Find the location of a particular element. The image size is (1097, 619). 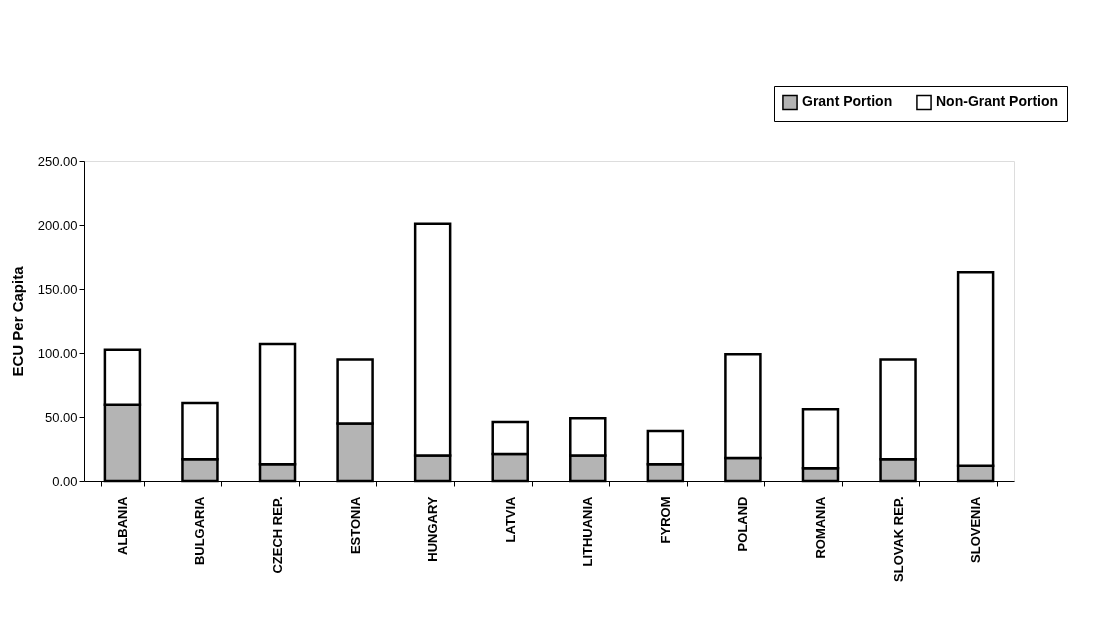

x-tick-label: SLOVAK REP. is located at coordinates (898, 539).